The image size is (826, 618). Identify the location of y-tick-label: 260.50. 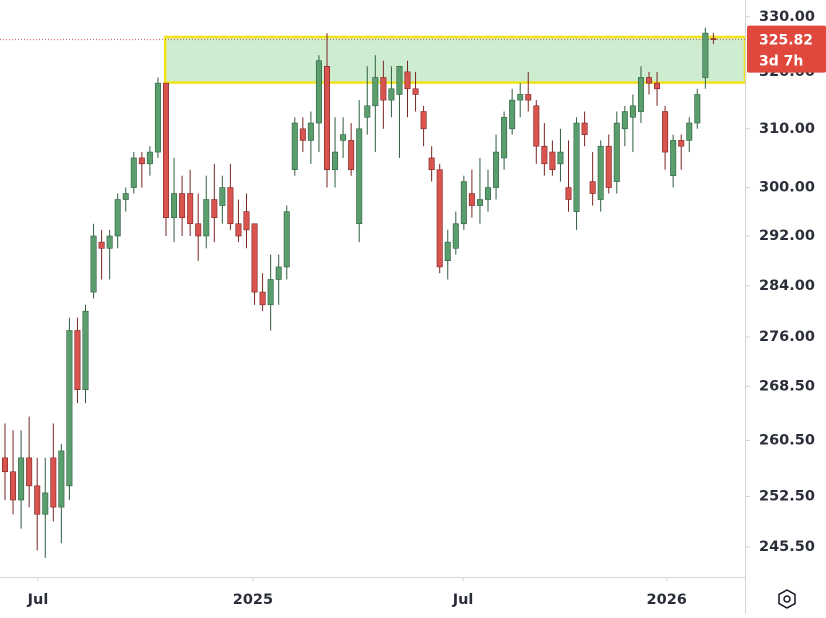
(787, 441).